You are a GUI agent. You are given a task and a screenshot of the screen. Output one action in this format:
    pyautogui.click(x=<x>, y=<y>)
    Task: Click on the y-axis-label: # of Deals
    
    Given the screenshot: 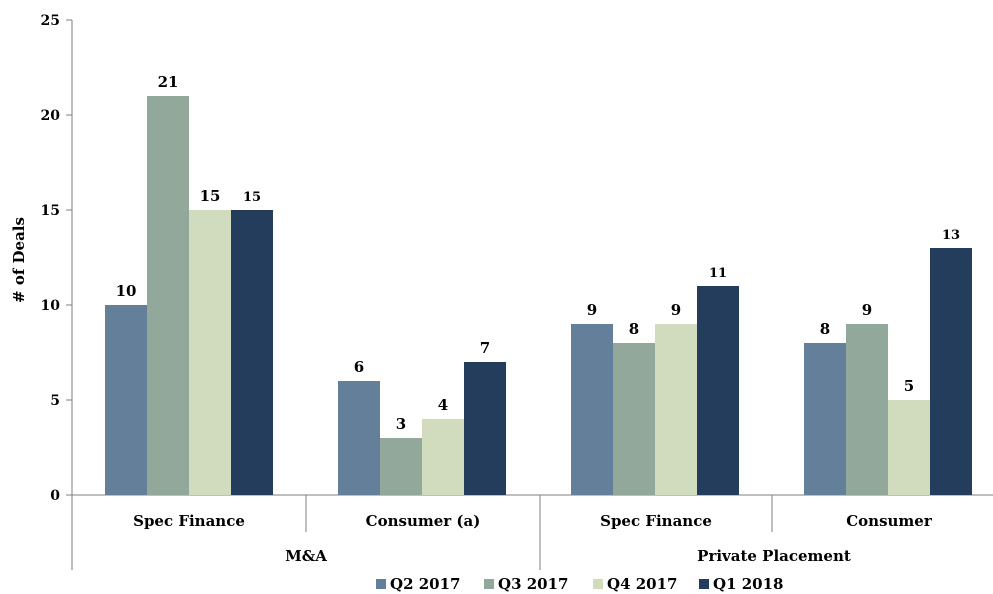 What is the action you would take?
    pyautogui.click(x=19, y=260)
    